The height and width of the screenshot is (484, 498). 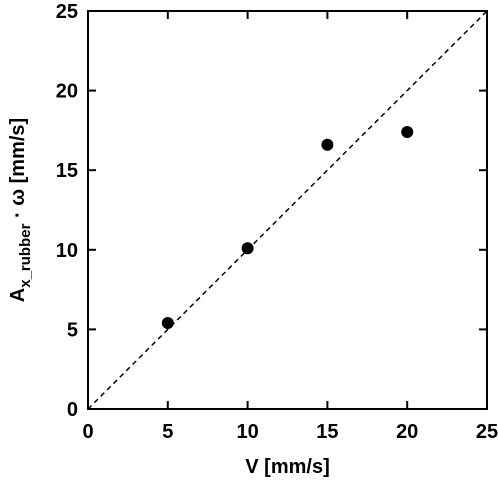 I want to click on x-tick-label: 20, so click(x=407, y=432).